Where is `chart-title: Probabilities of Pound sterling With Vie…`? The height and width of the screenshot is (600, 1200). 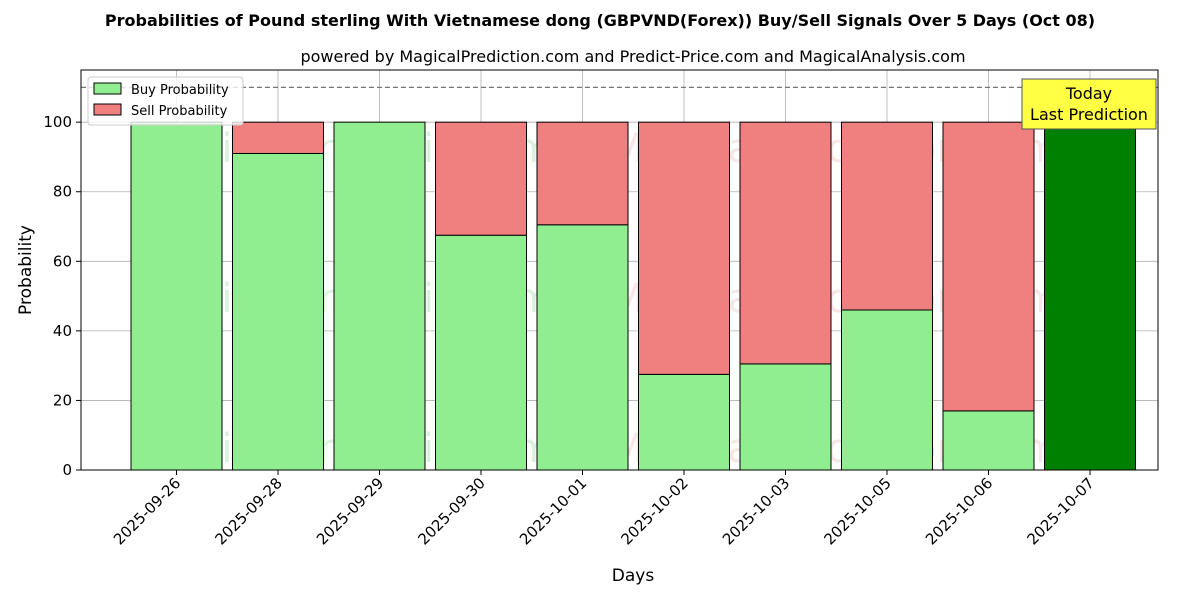 chart-title: Probabilities of Pound sterling With Vie… is located at coordinates (600, 20).